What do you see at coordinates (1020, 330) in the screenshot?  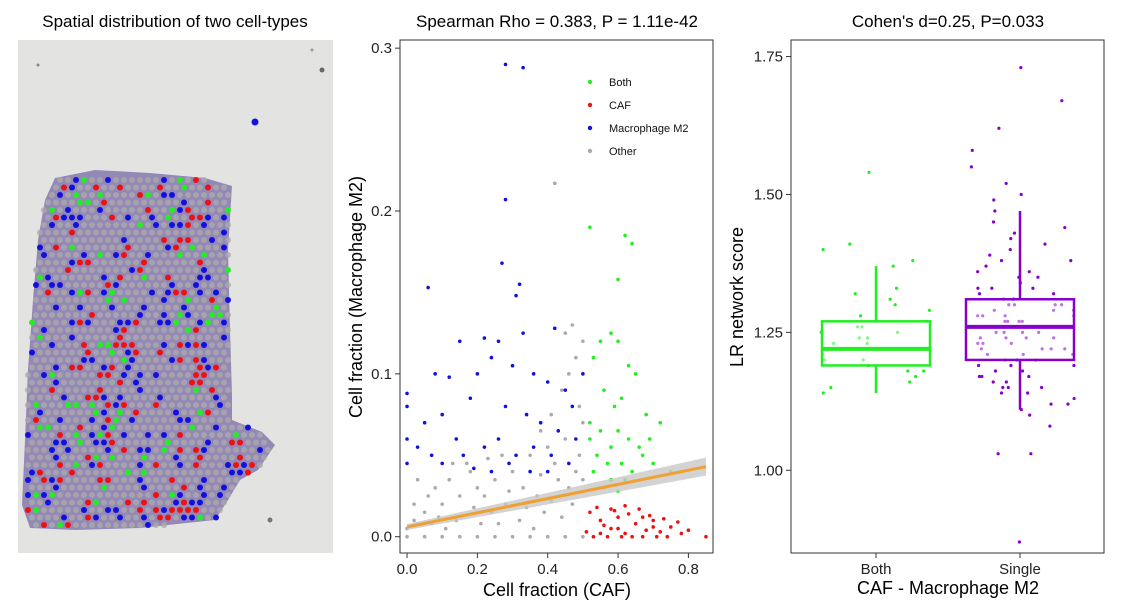 I see `box-iqr` at bounding box center [1020, 330].